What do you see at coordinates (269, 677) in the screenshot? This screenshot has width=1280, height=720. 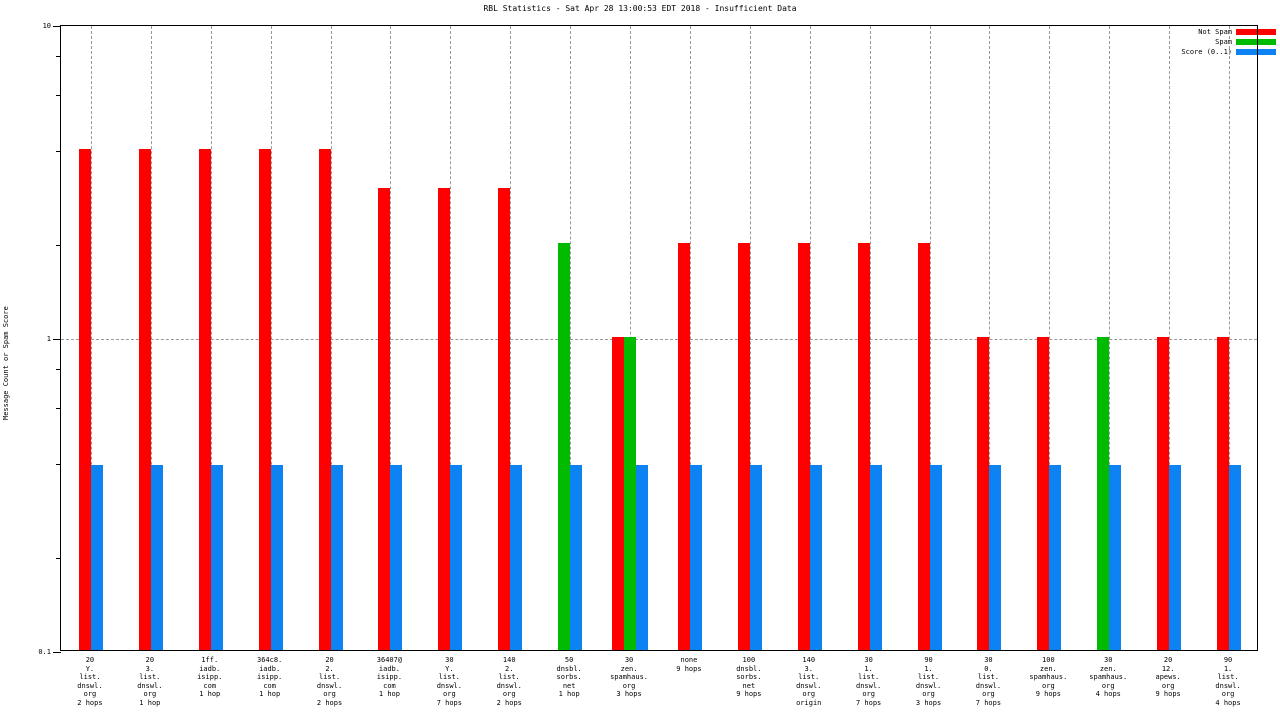 I see `x-axis-tick-label: 364c8. iadb. isipp. com 1 hop` at bounding box center [269, 677].